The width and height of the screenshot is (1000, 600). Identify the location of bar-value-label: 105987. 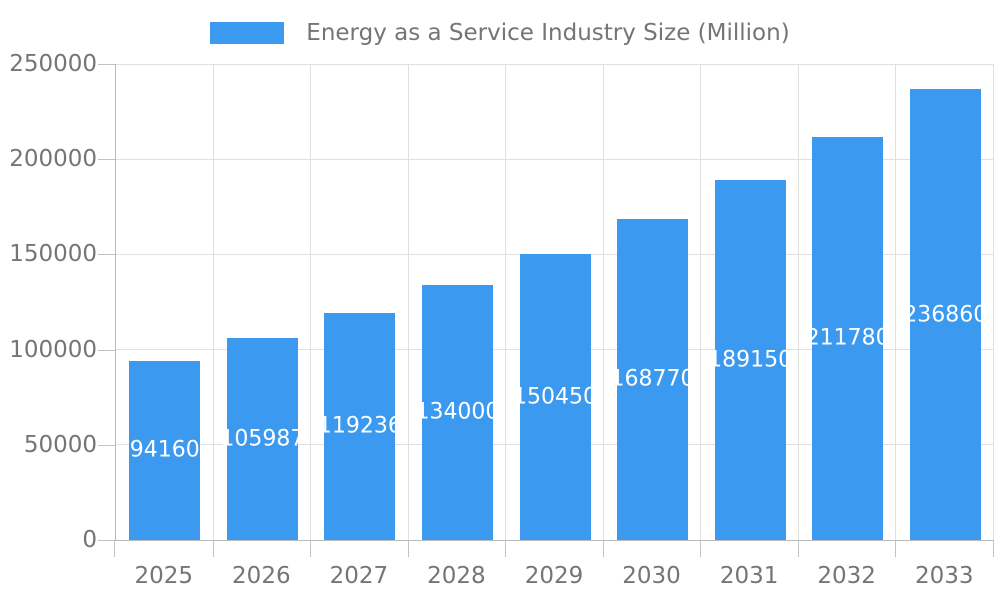
(262, 439).